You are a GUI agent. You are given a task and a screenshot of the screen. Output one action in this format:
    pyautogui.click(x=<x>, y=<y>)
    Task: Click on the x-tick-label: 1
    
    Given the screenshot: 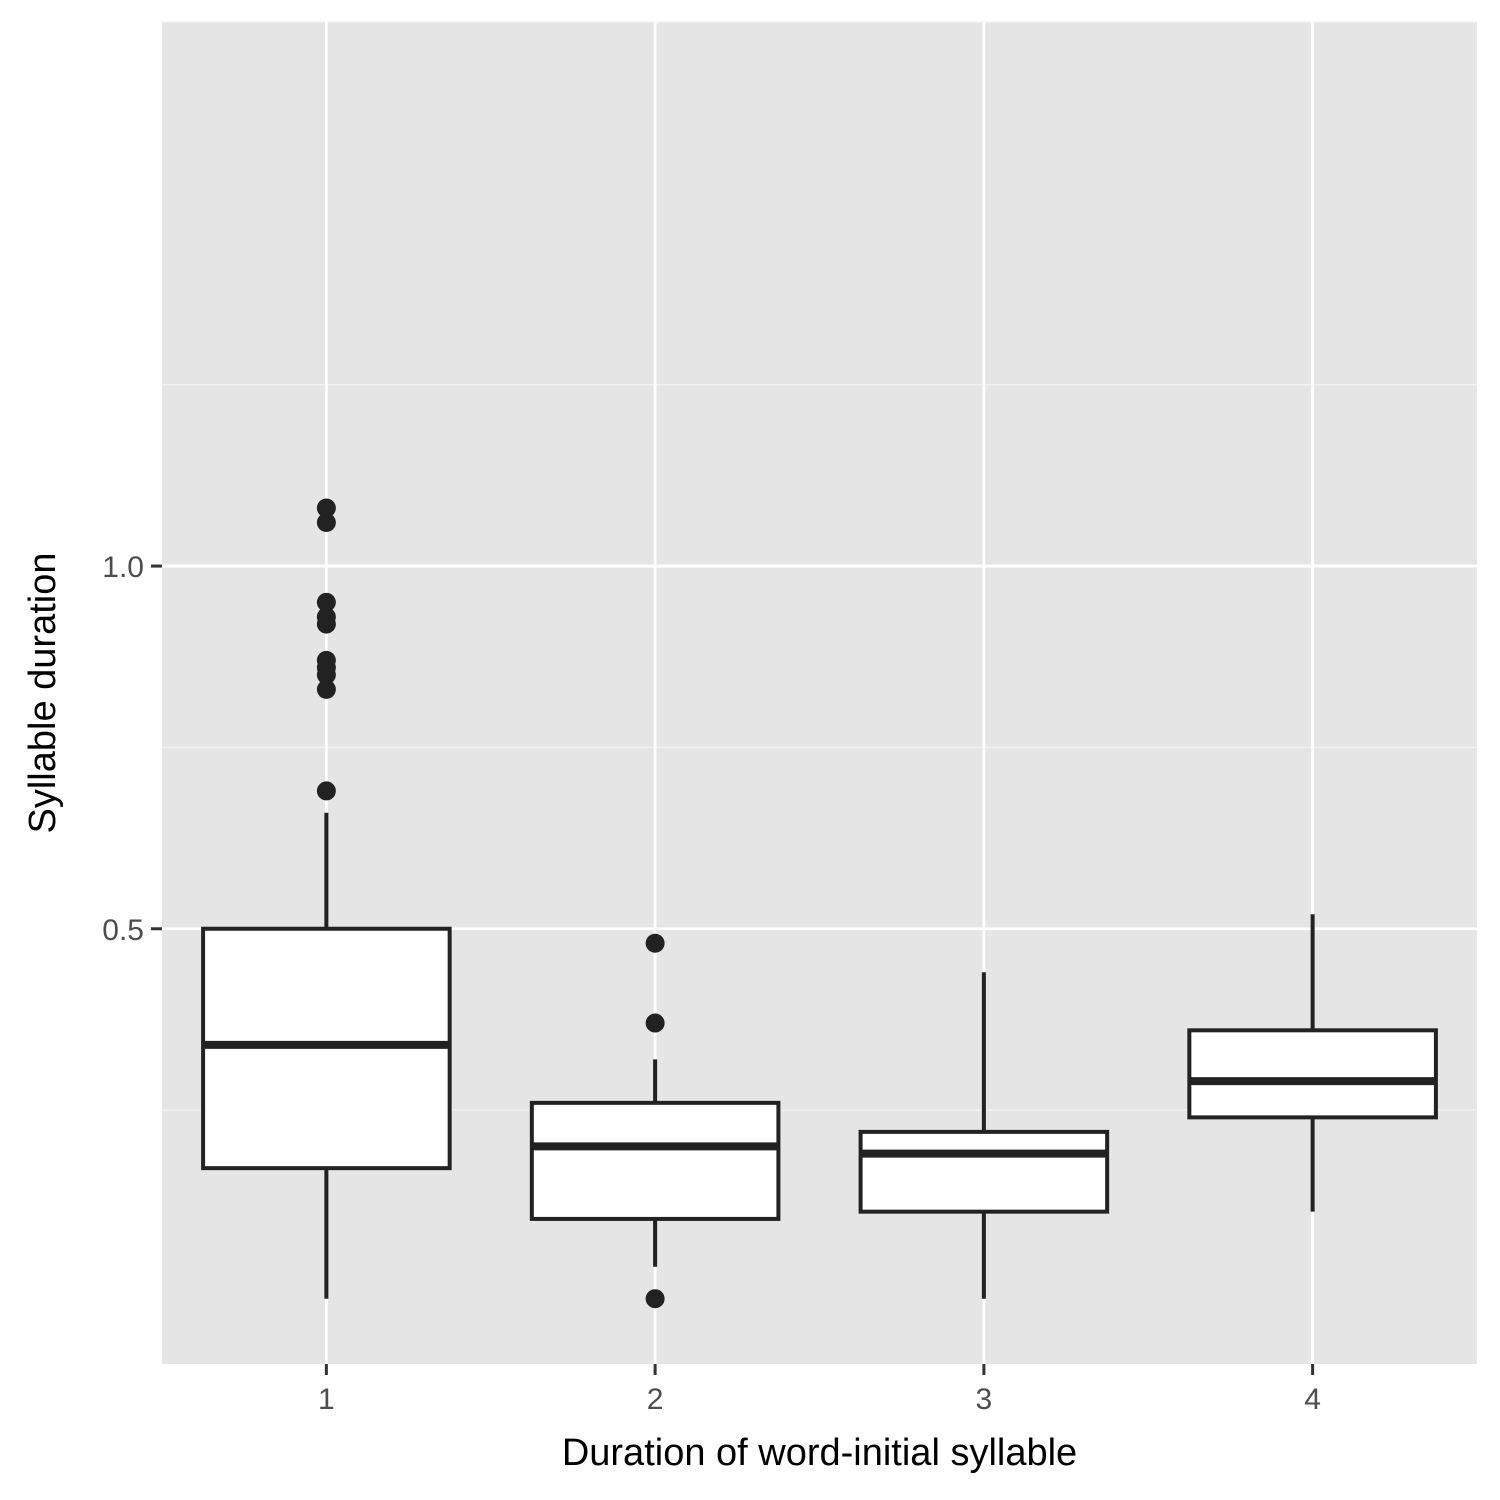 What is the action you would take?
    pyautogui.click(x=326, y=1399)
    